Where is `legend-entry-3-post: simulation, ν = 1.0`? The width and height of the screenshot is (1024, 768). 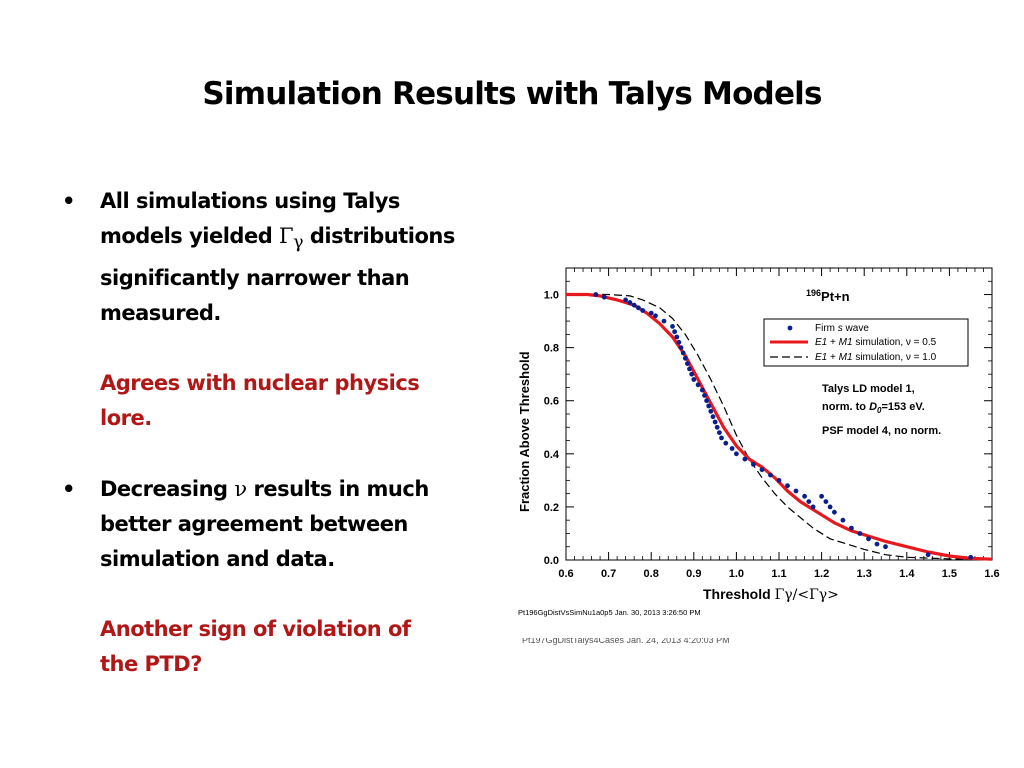
legend-entry-3-post: simulation, ν = 1.0 is located at coordinates (895, 357).